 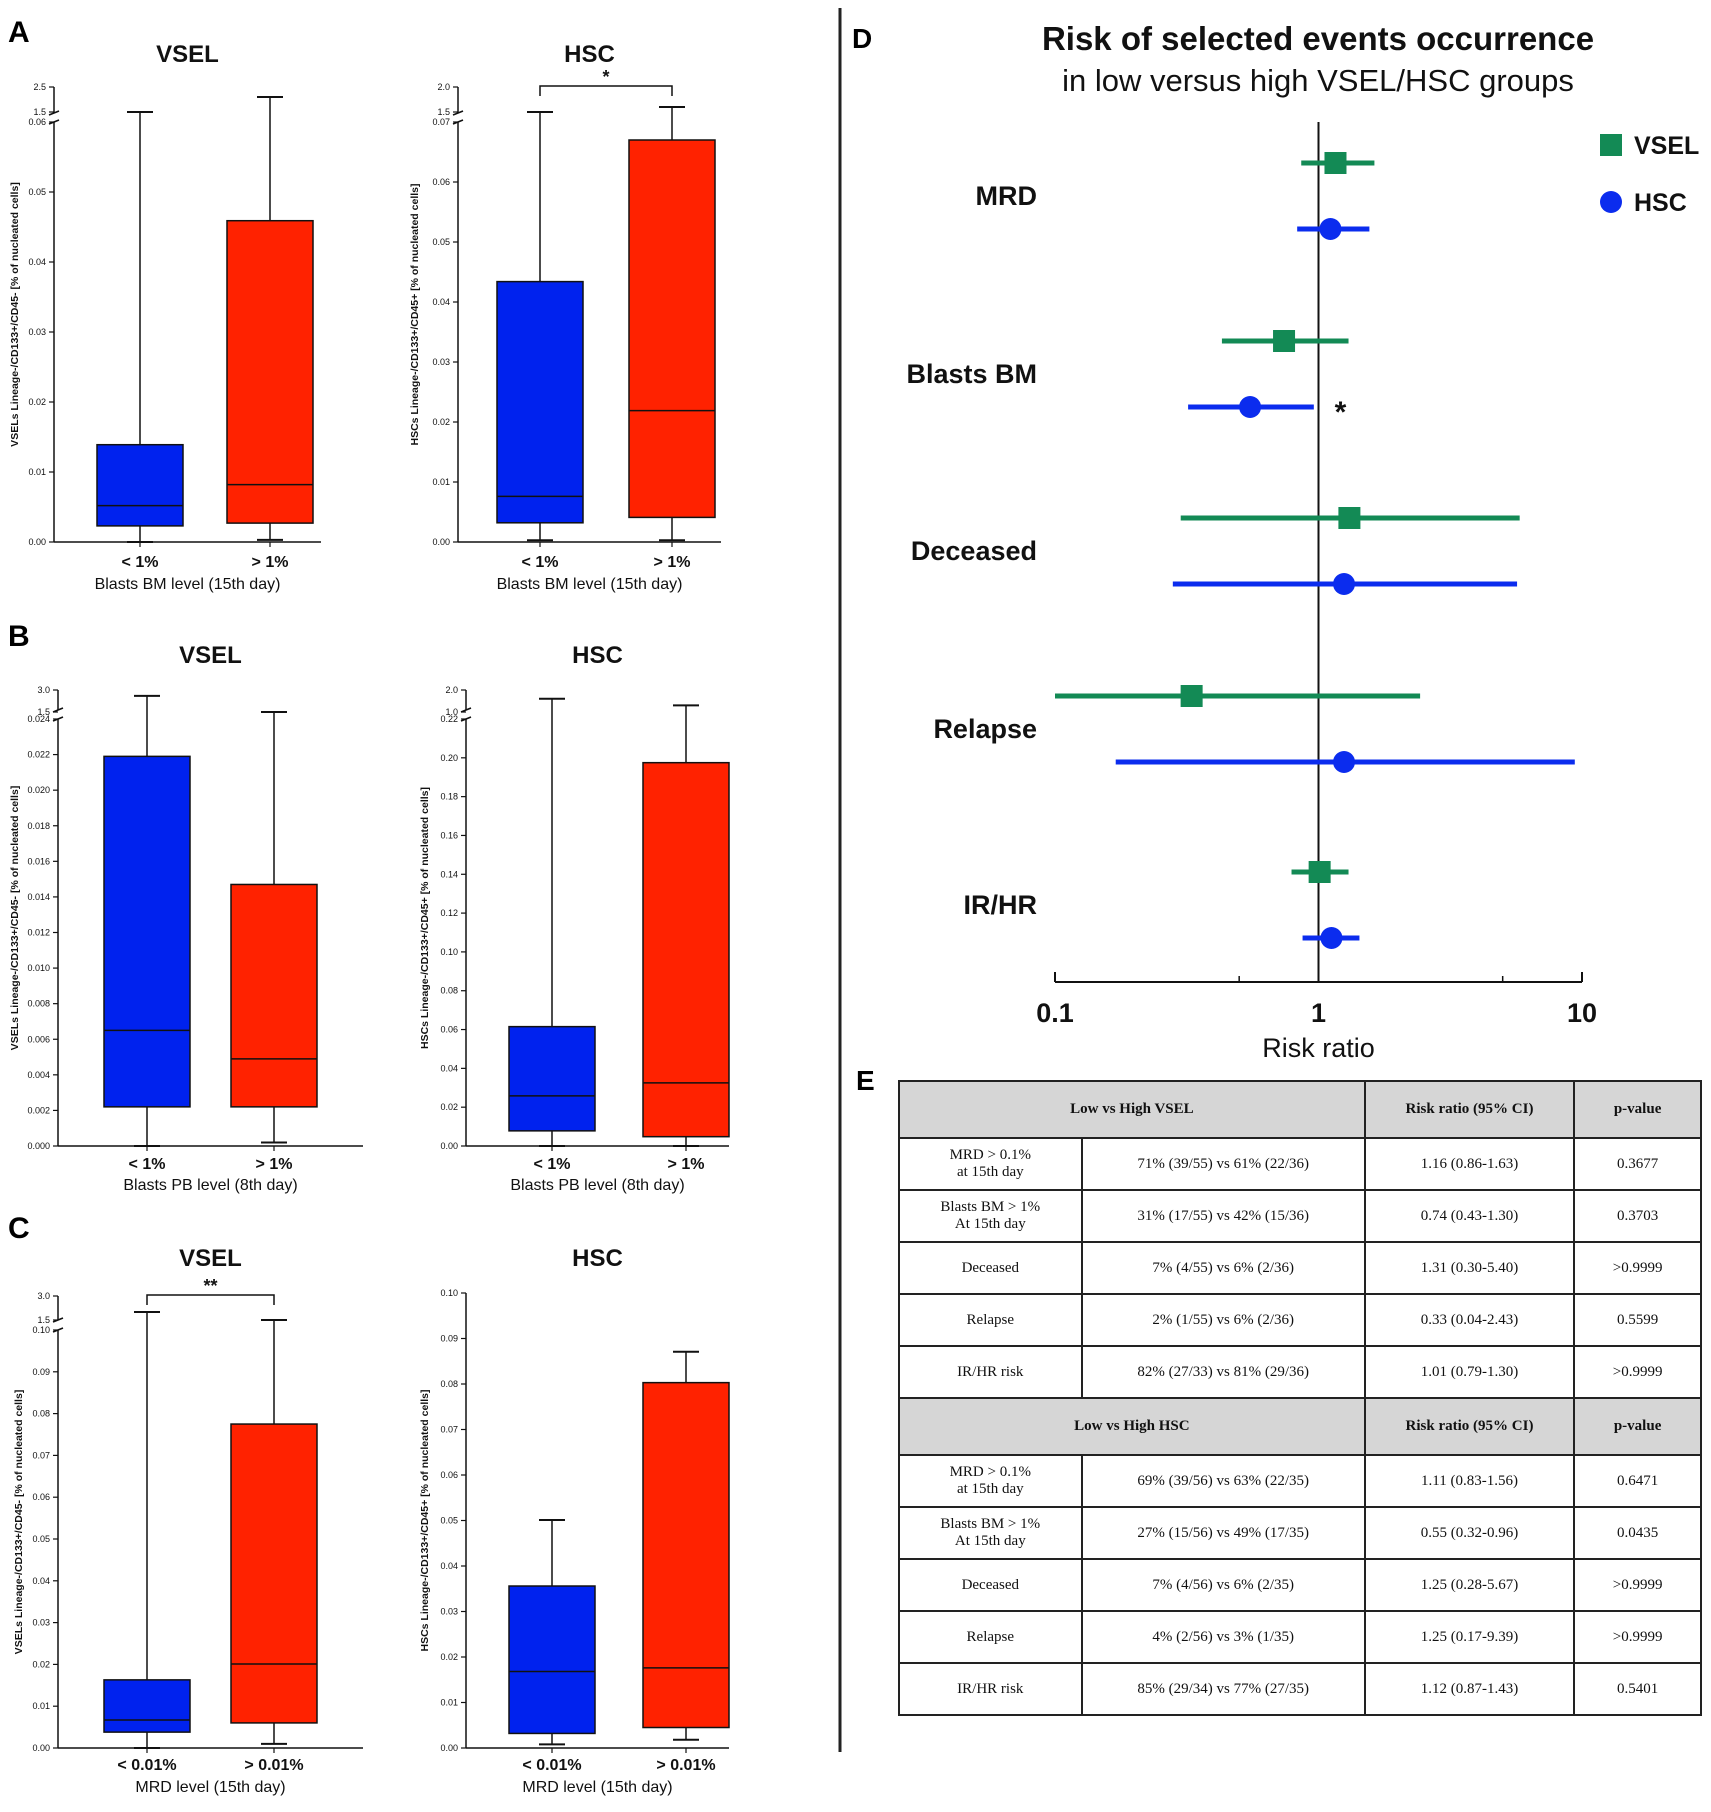 What do you see at coordinates (1341, 412) in the screenshot?
I see `significance-star: *` at bounding box center [1341, 412].